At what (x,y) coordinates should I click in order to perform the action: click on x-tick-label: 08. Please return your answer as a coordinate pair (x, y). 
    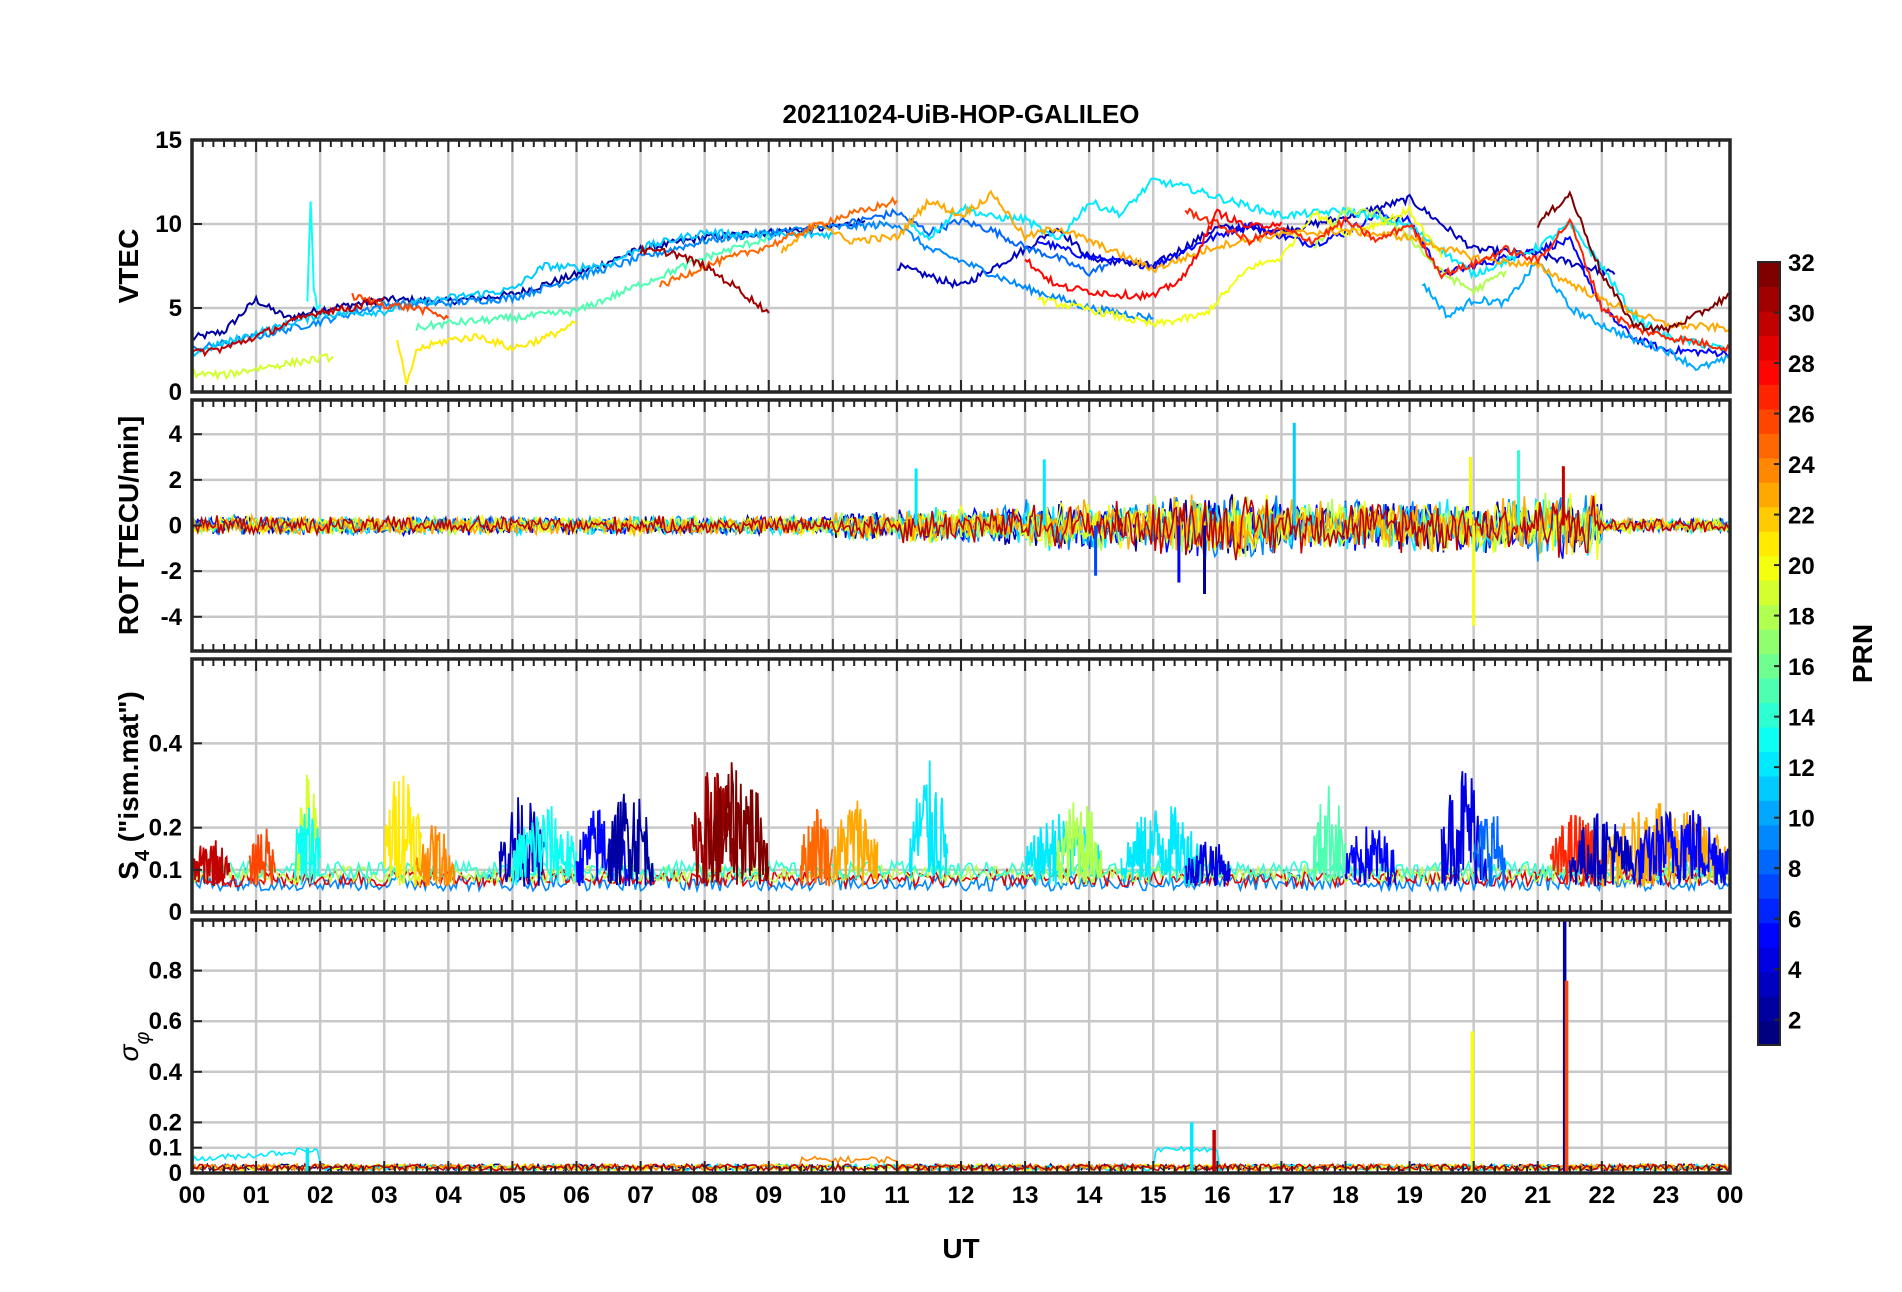
    Looking at the image, I should click on (704, 1195).